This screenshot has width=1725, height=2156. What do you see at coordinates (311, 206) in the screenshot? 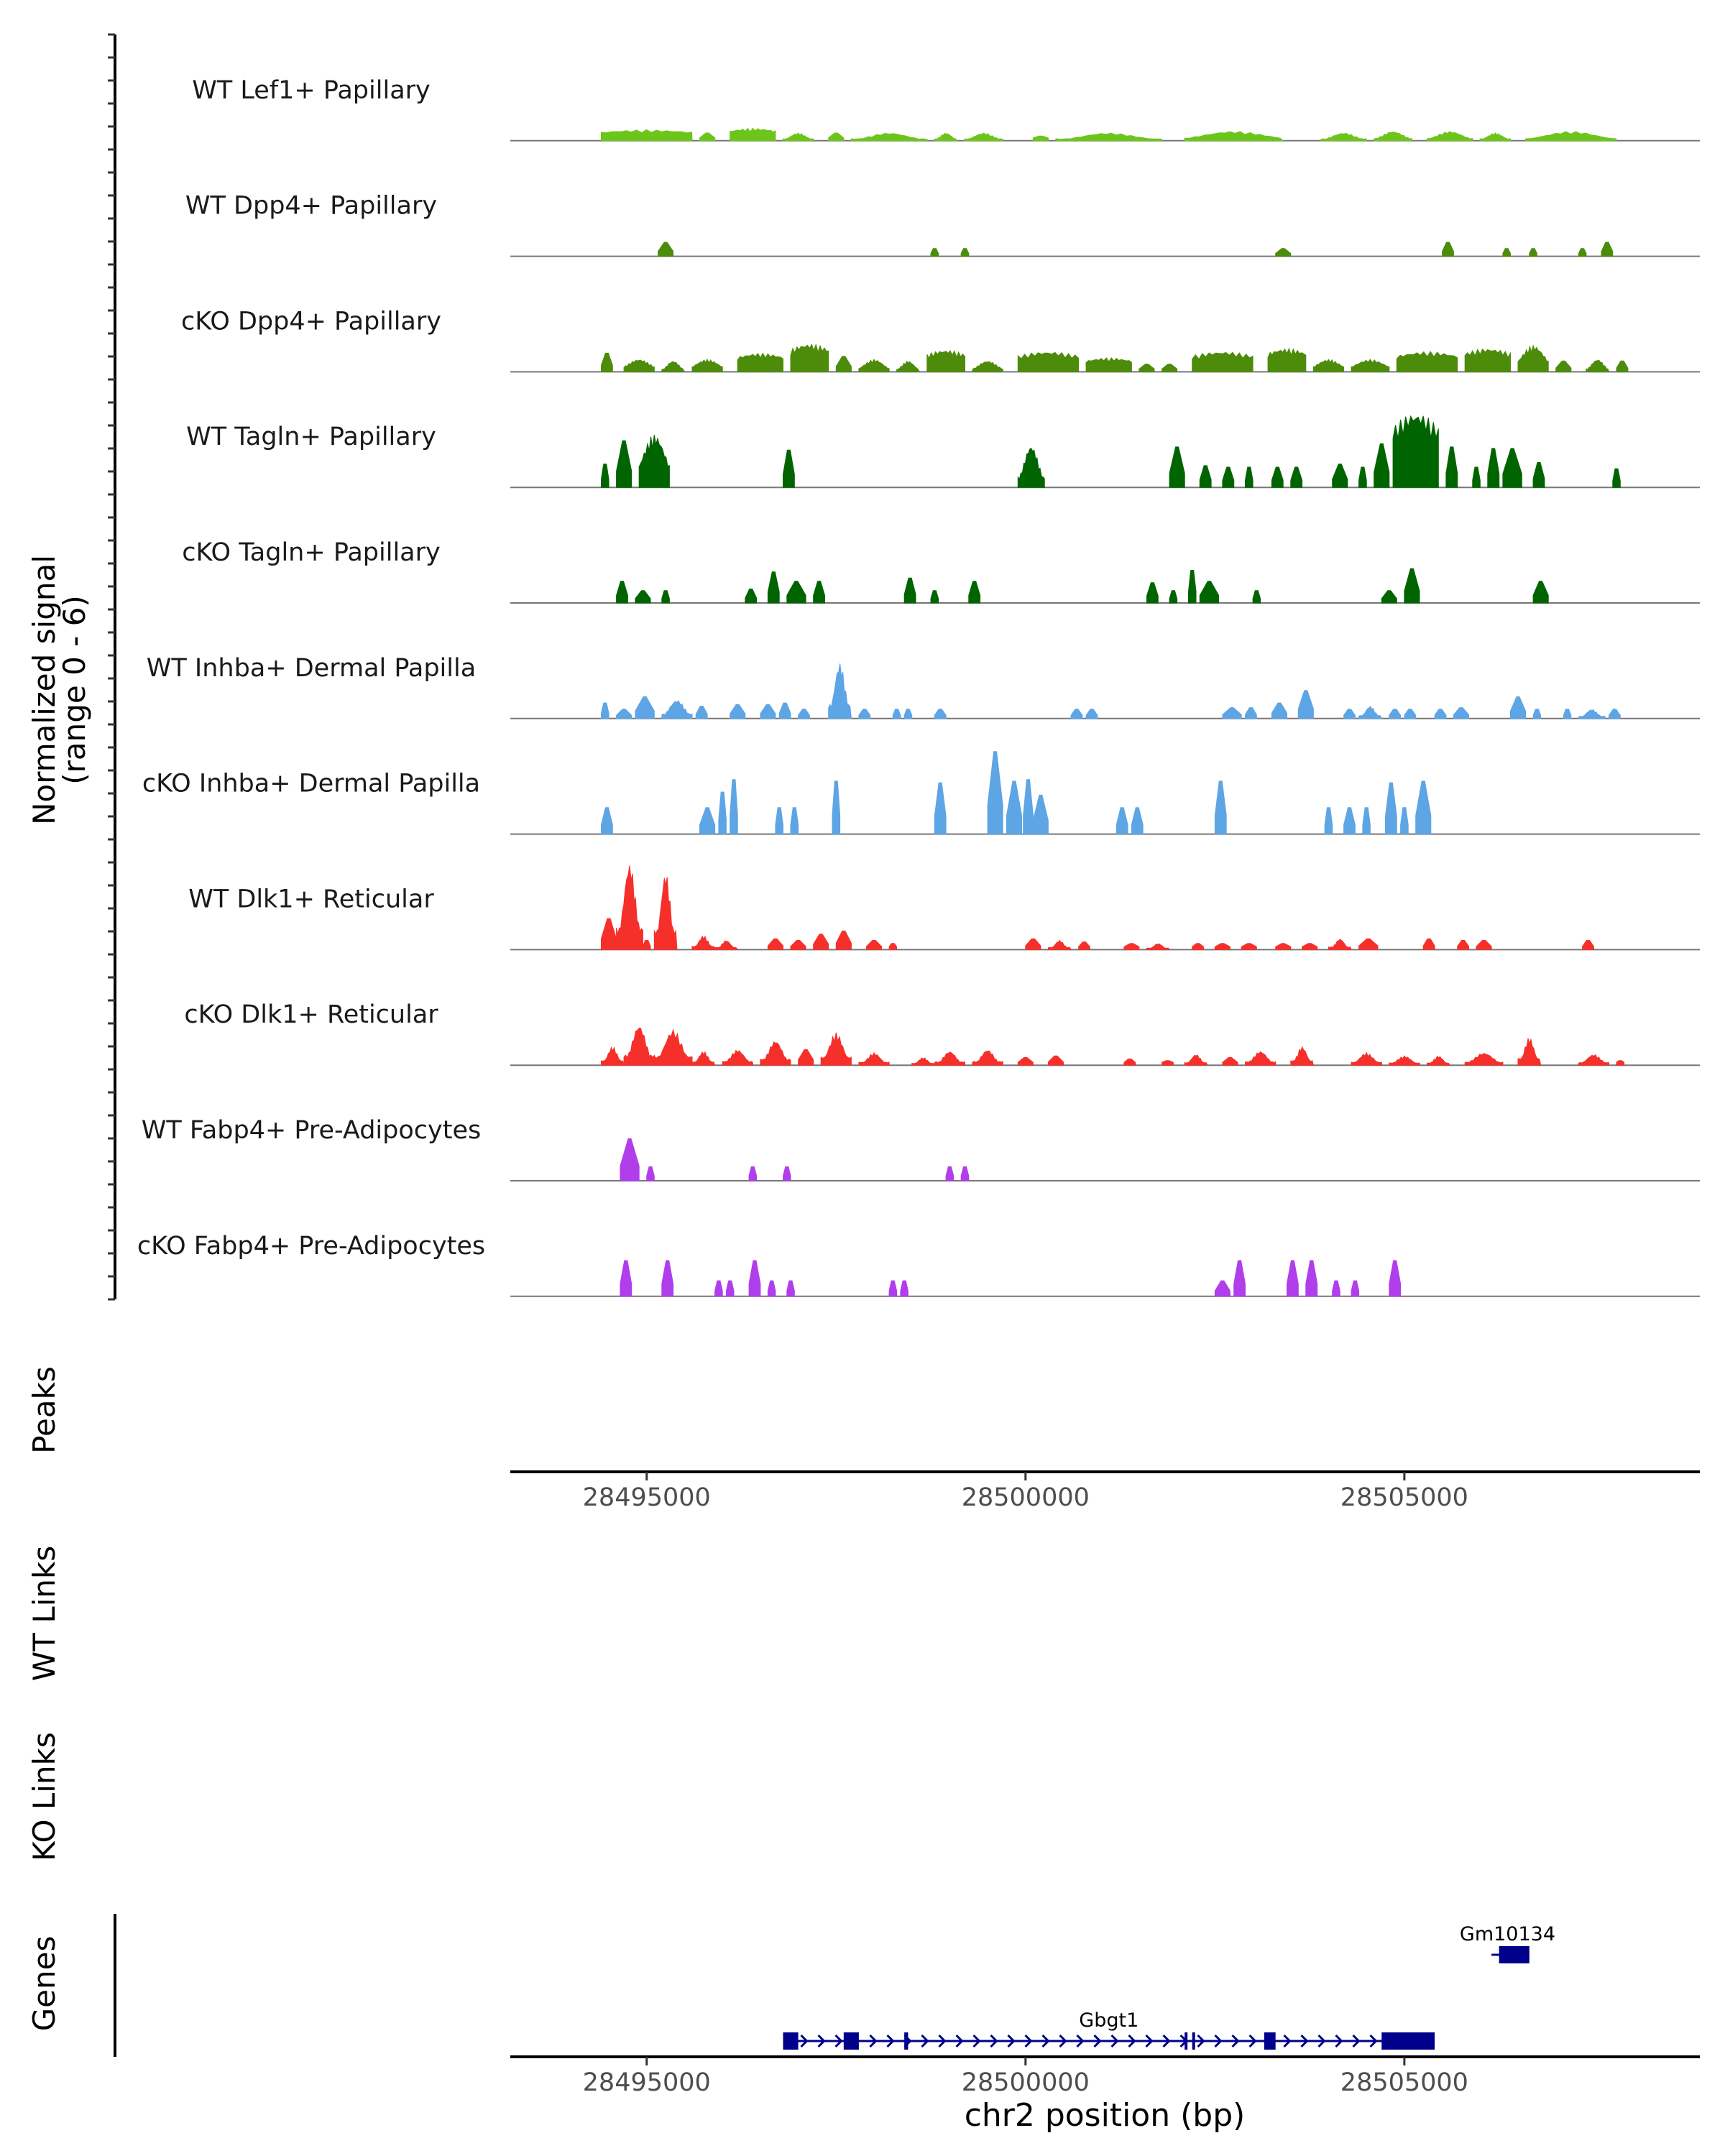
I see `track-label-wt-dpp4-papillary: WT Dpp4+ Papillary` at bounding box center [311, 206].